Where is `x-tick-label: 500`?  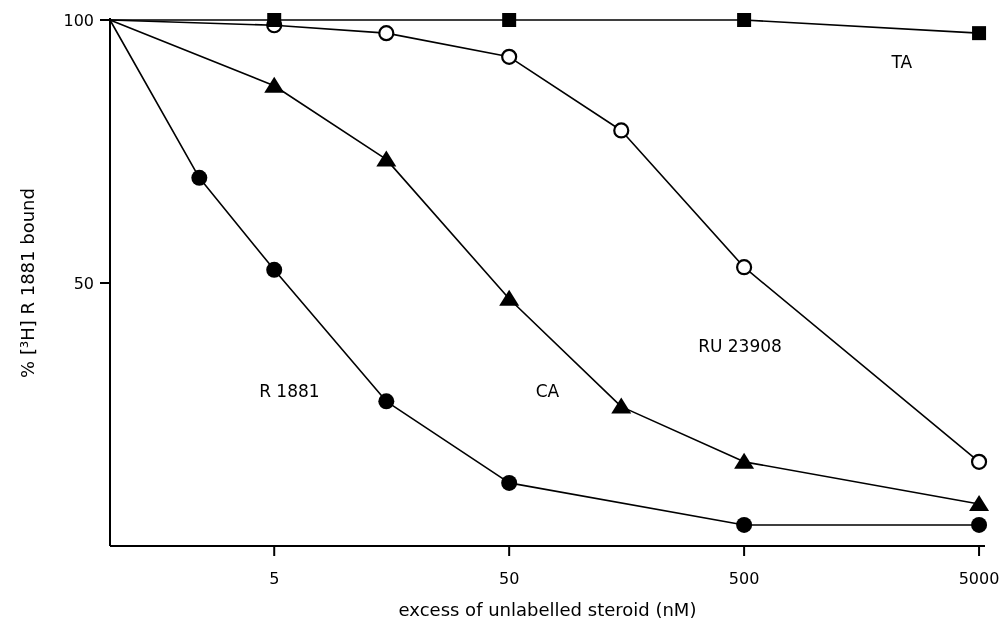 x-tick-label: 500 is located at coordinates (744, 578).